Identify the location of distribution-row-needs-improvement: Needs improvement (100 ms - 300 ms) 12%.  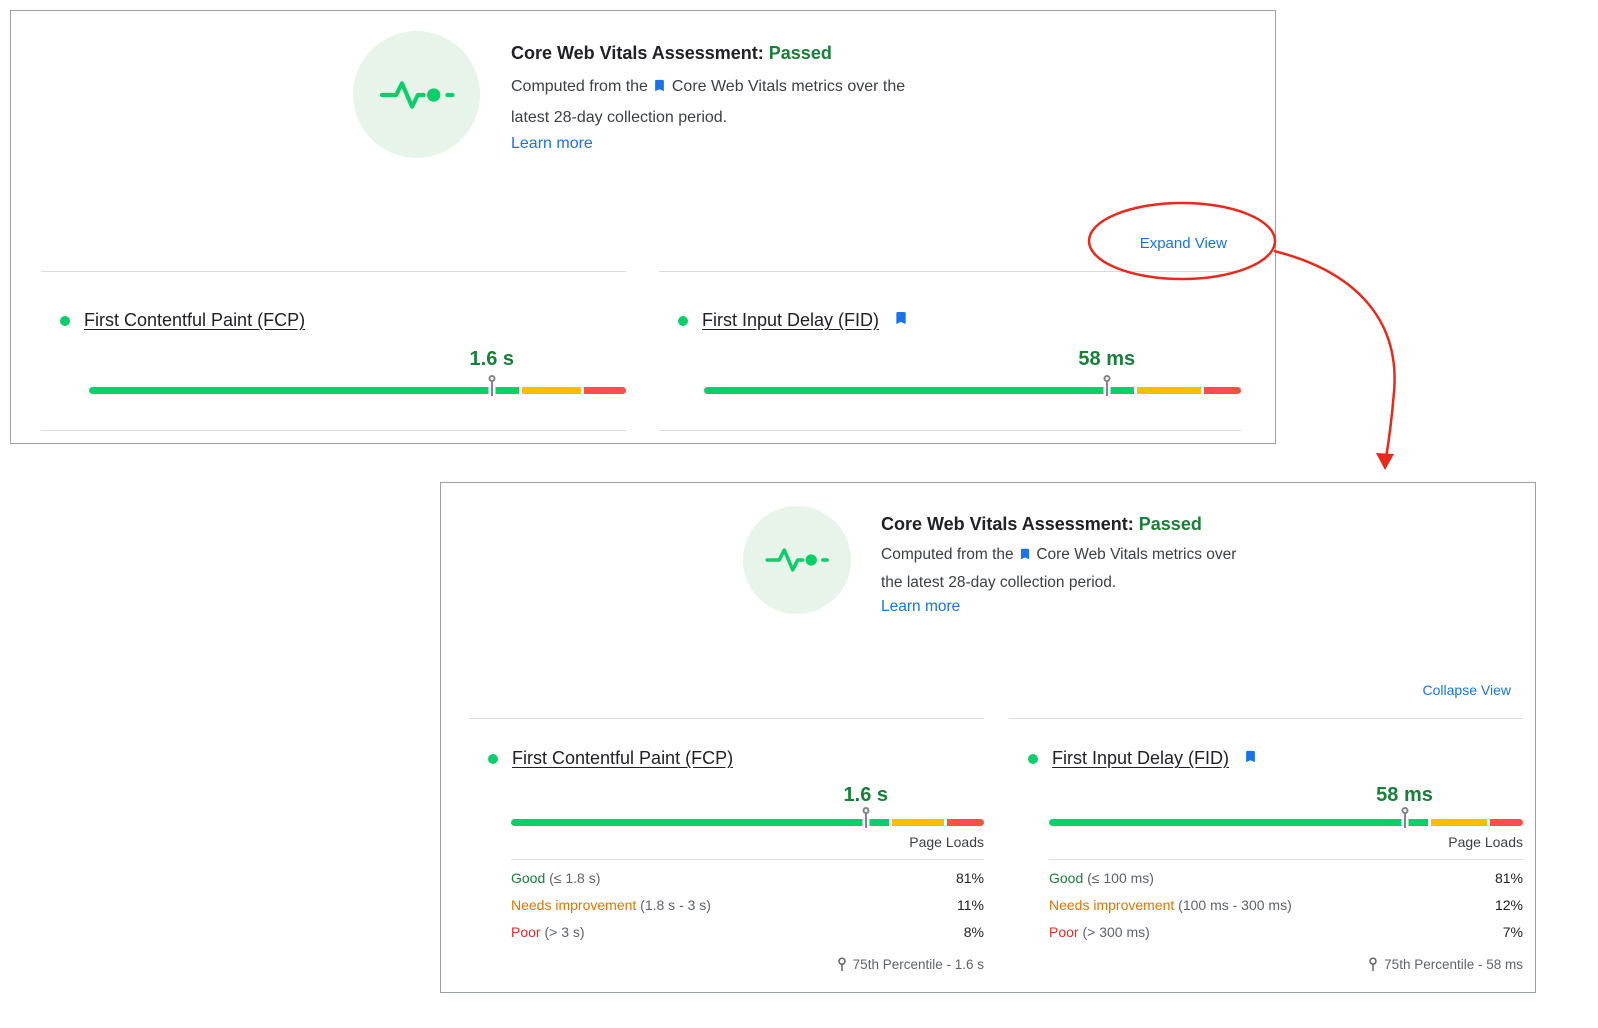
(1286, 904).